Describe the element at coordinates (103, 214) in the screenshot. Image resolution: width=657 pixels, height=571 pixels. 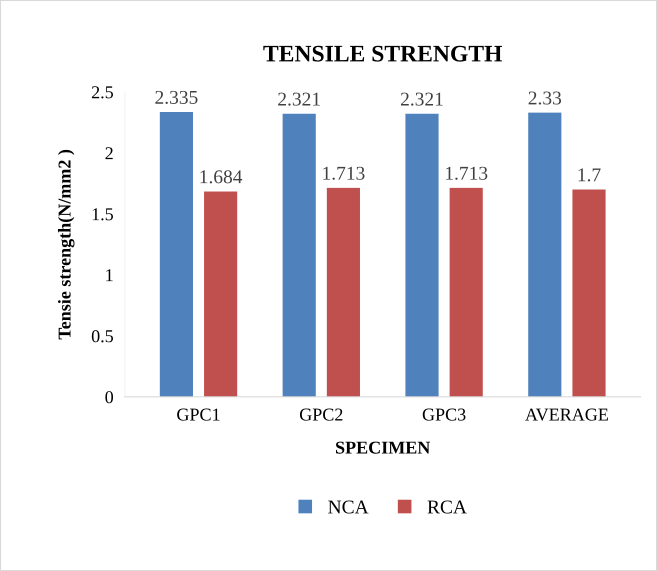
I see `y-tick-label: 1.5` at that location.